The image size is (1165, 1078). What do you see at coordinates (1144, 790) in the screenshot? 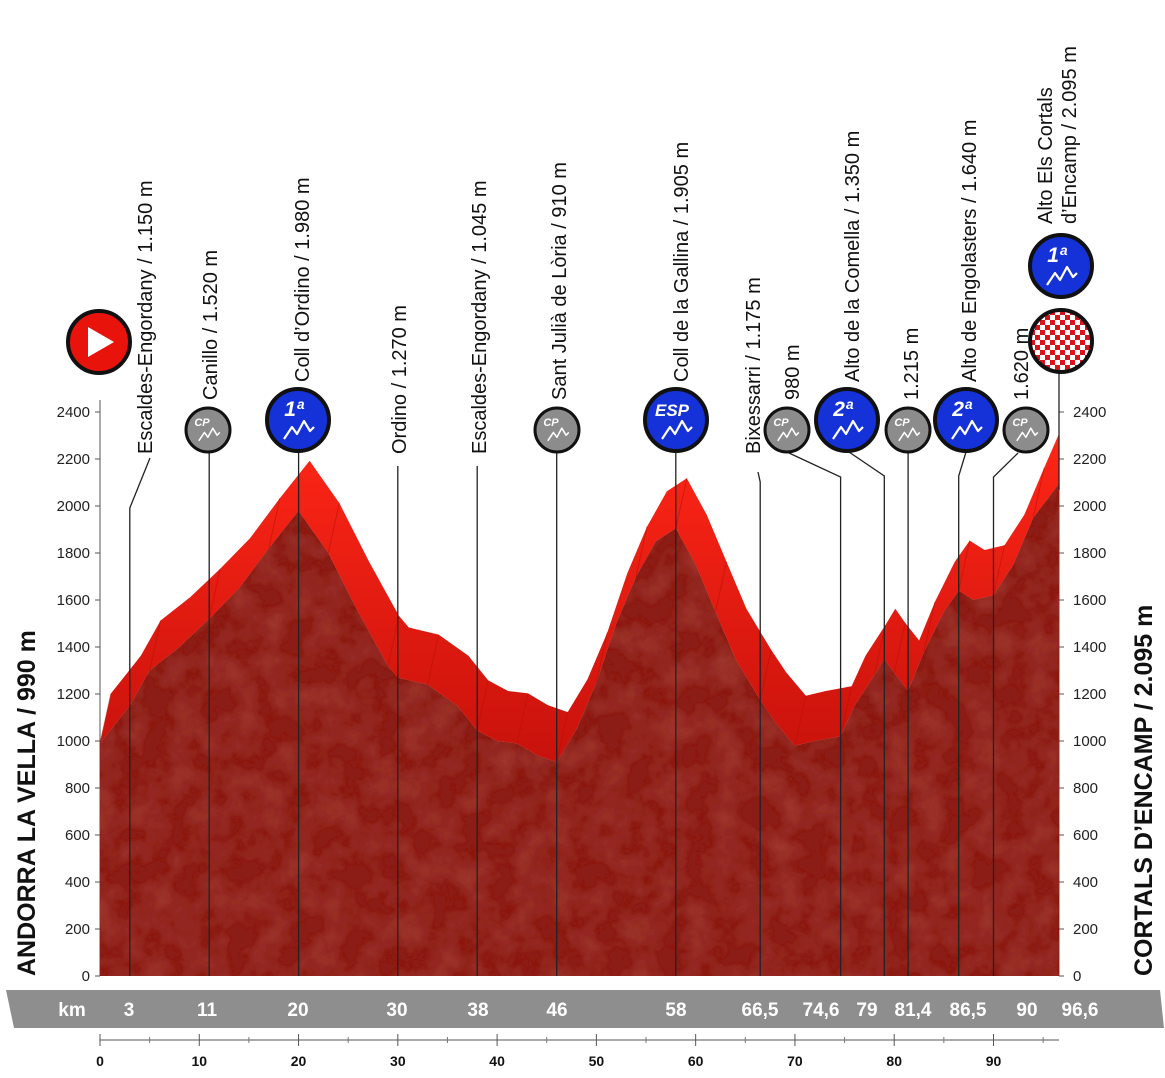
I see `finish-town-label: CORTALS D’ENCAMP / 2.095 m` at bounding box center [1144, 790].